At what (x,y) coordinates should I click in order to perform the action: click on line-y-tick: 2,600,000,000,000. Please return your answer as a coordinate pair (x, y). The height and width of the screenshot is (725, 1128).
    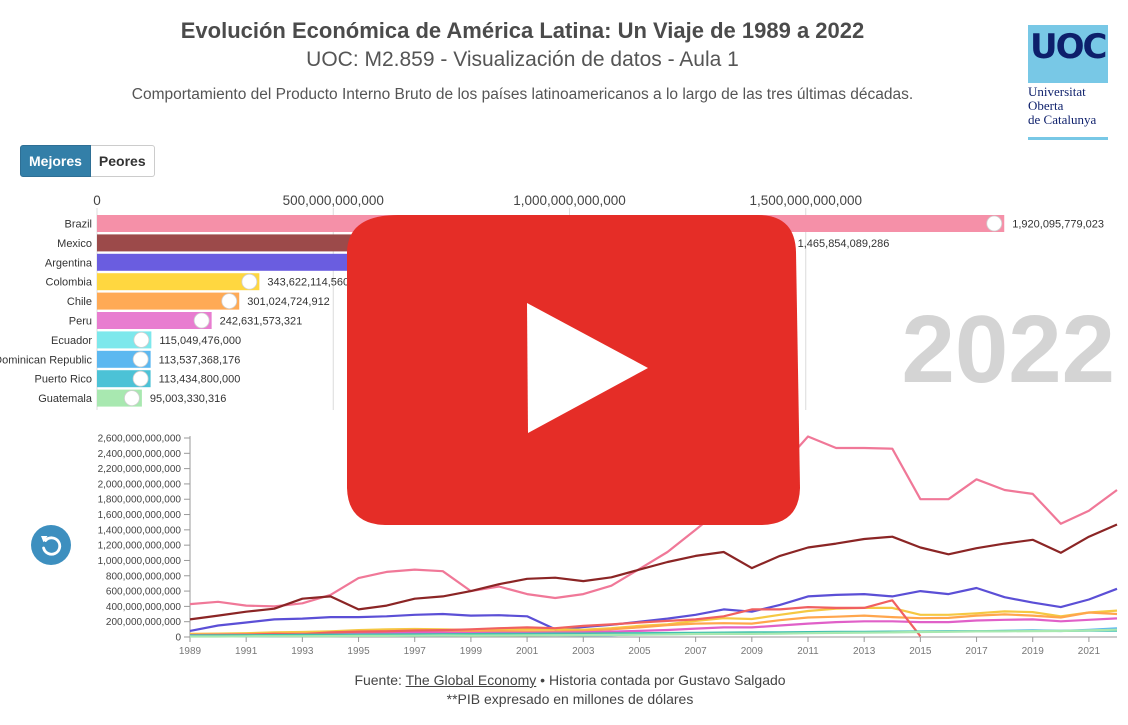
    Looking at the image, I should click on (140, 439).